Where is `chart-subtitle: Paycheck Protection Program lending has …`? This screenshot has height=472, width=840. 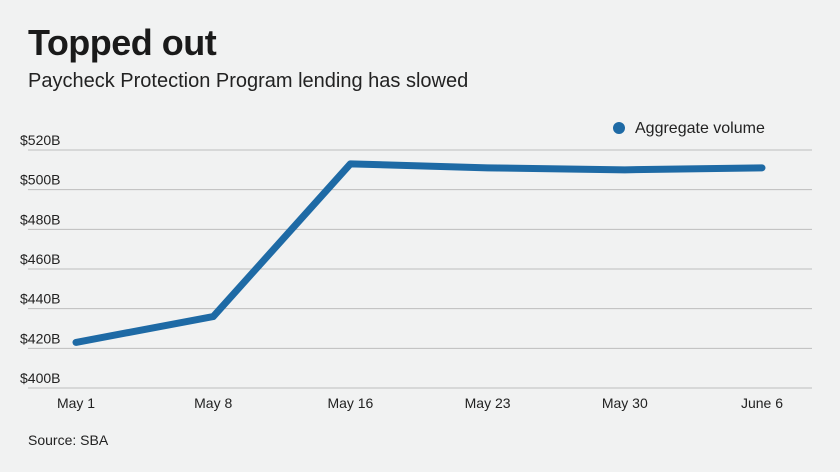
chart-subtitle: Paycheck Protection Program lending has … is located at coordinates (248, 81).